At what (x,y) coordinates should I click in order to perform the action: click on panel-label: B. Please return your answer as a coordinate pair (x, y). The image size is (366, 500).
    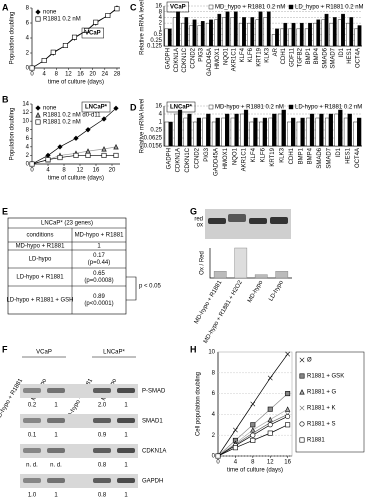
    Looking at the image, I should click on (5, 99).